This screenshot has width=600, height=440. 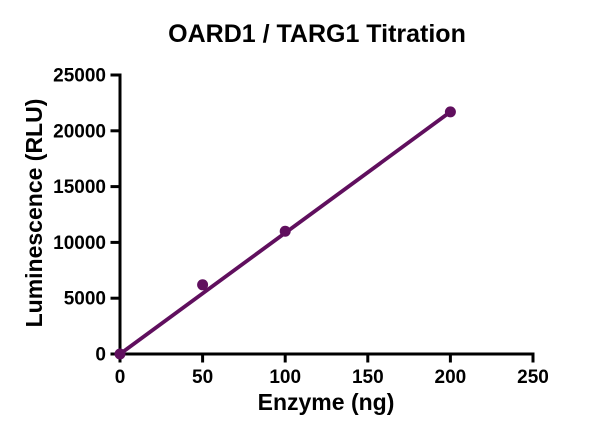 What do you see at coordinates (533, 377) in the screenshot?
I see `x-tick-label: 250` at bounding box center [533, 377].